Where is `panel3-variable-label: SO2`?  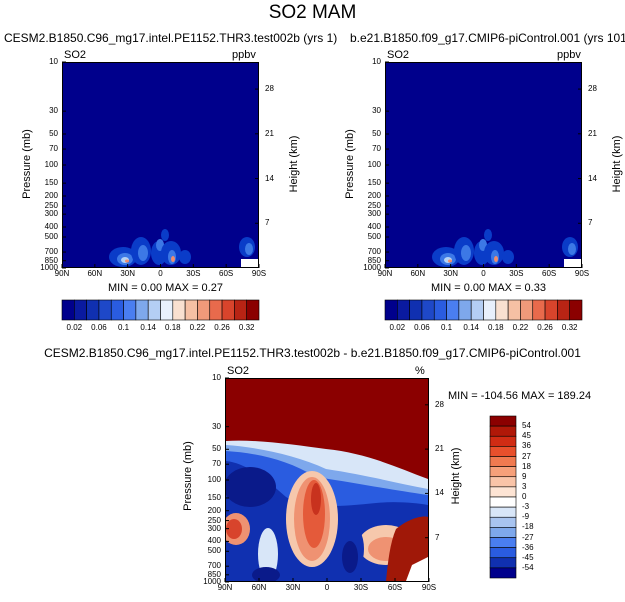
panel3-variable-label: SO2 is located at coordinates (238, 371).